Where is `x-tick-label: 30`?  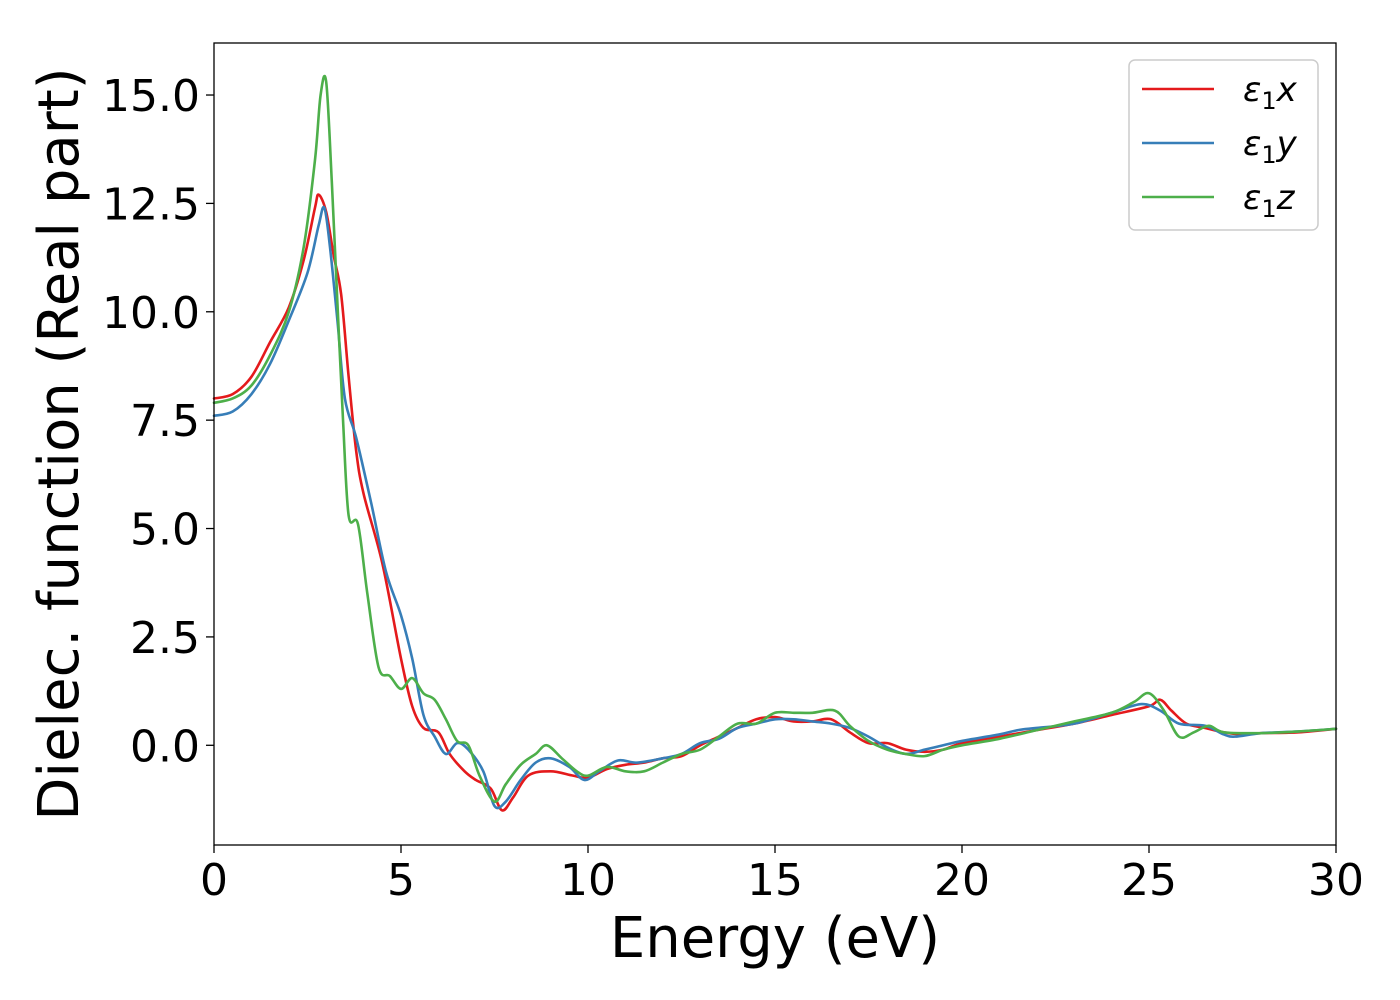
x-tick-label: 30 is located at coordinates (1336, 880).